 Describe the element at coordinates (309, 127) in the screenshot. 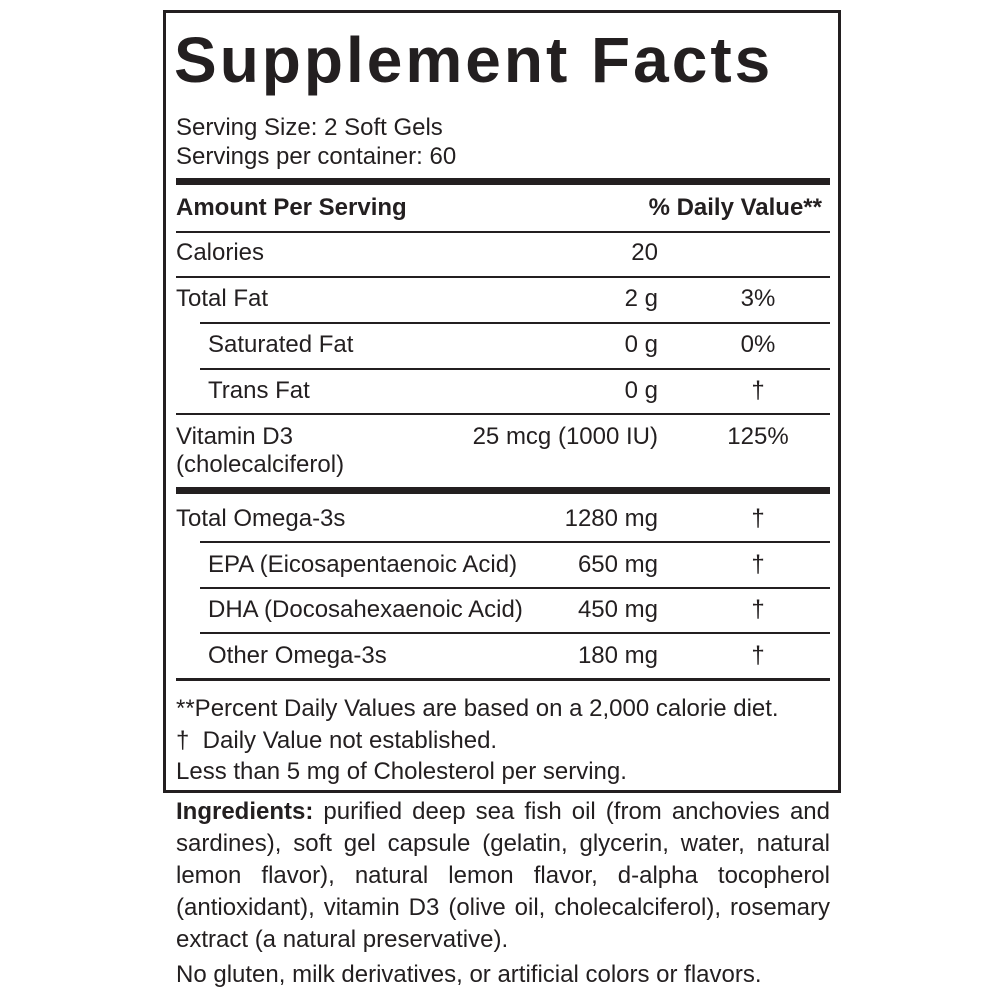

I see `serving-size: Serving Size: 2 Soft Gels` at that location.